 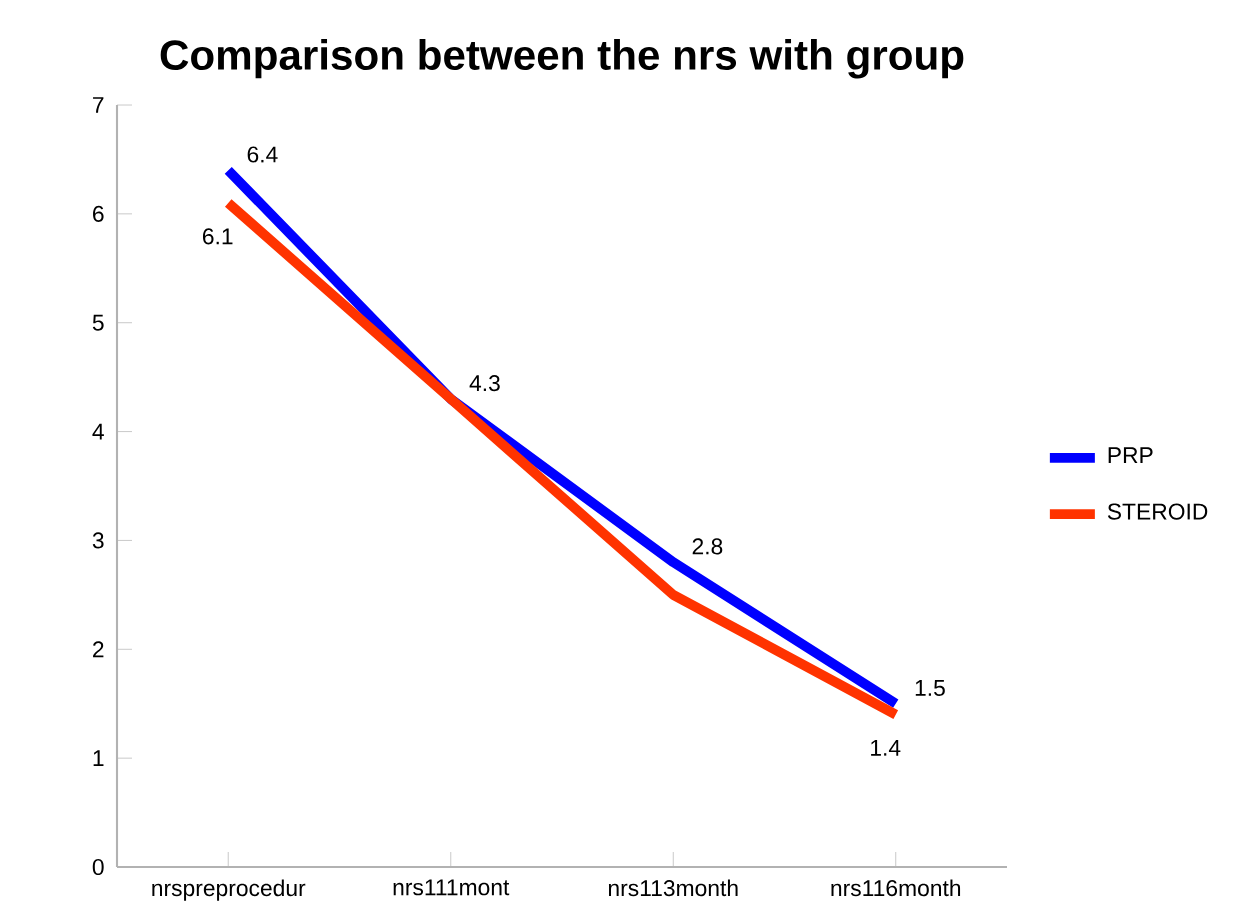 What do you see at coordinates (98, 867) in the screenshot?
I see `y-tick-label: 0` at bounding box center [98, 867].